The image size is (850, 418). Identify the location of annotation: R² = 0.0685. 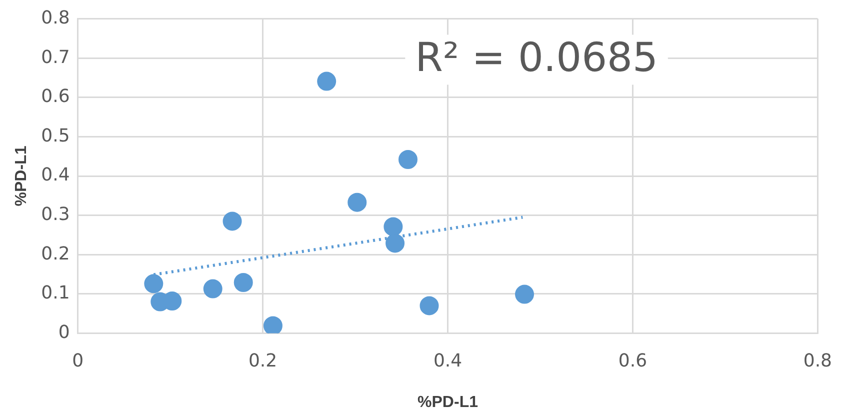
(536, 58).